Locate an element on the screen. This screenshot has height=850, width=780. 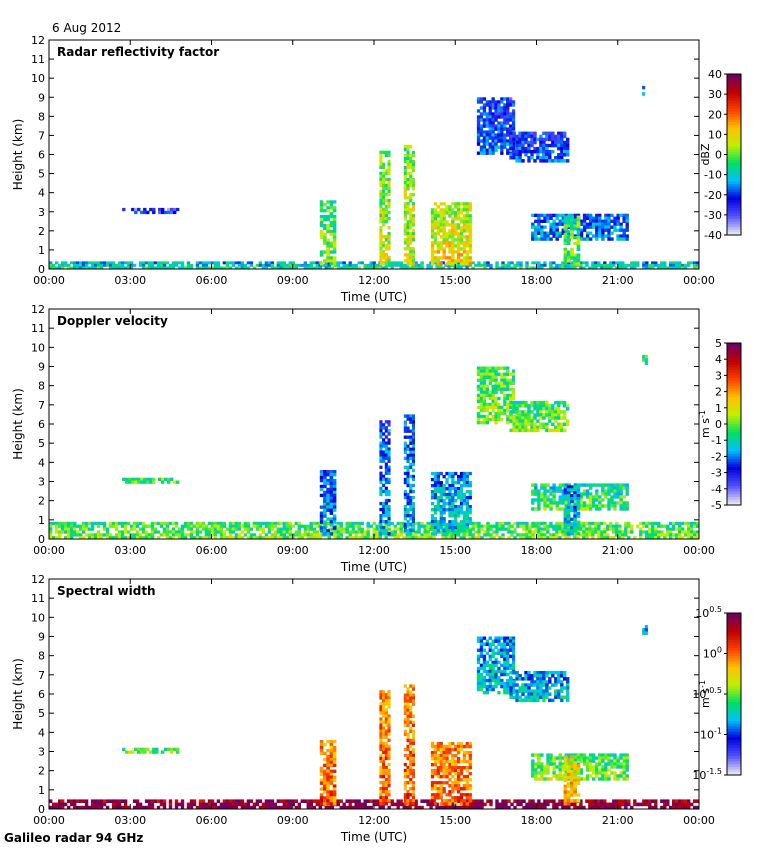
colorbar: 5 4 3 2 1 0 -1 -2 -3 -4 -5 m s-1 is located at coordinates (720, 424).